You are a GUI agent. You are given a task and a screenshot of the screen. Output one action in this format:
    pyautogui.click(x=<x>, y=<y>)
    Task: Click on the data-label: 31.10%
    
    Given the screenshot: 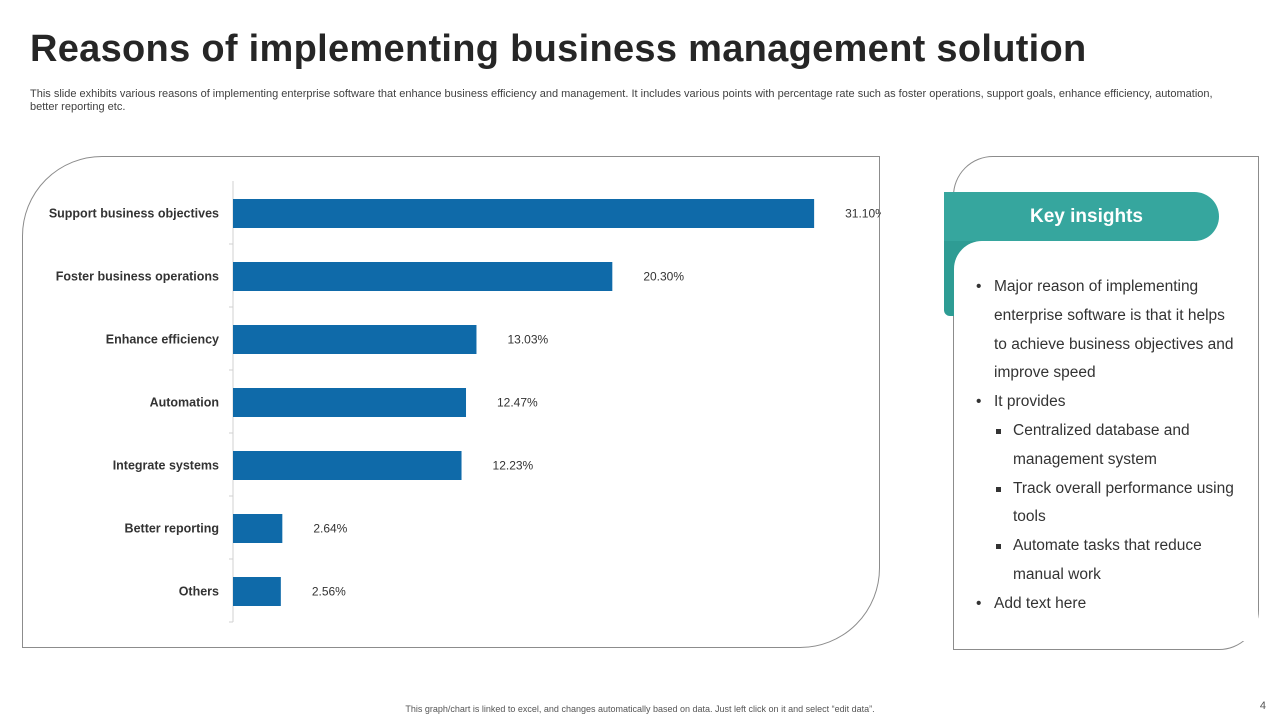 What is the action you would take?
    pyautogui.click(x=863, y=214)
    